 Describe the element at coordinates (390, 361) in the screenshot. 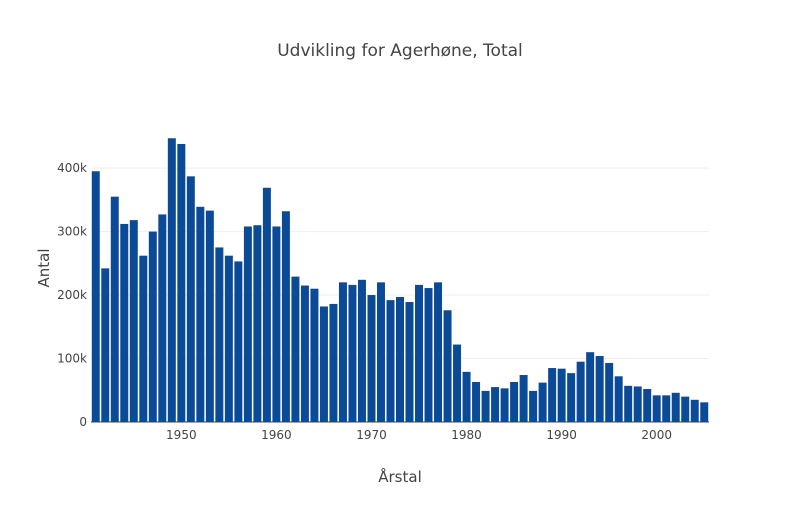

I see `bar-1972` at that location.